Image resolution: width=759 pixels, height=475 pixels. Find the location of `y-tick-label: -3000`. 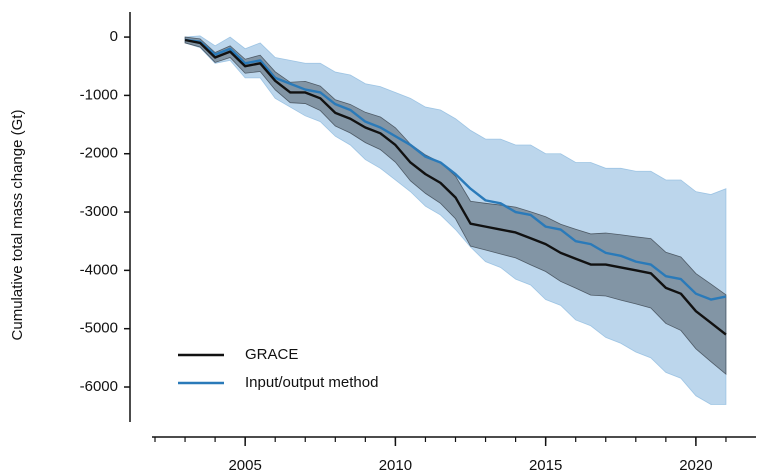

y-tick-label: -3000 is located at coordinates (99, 211).